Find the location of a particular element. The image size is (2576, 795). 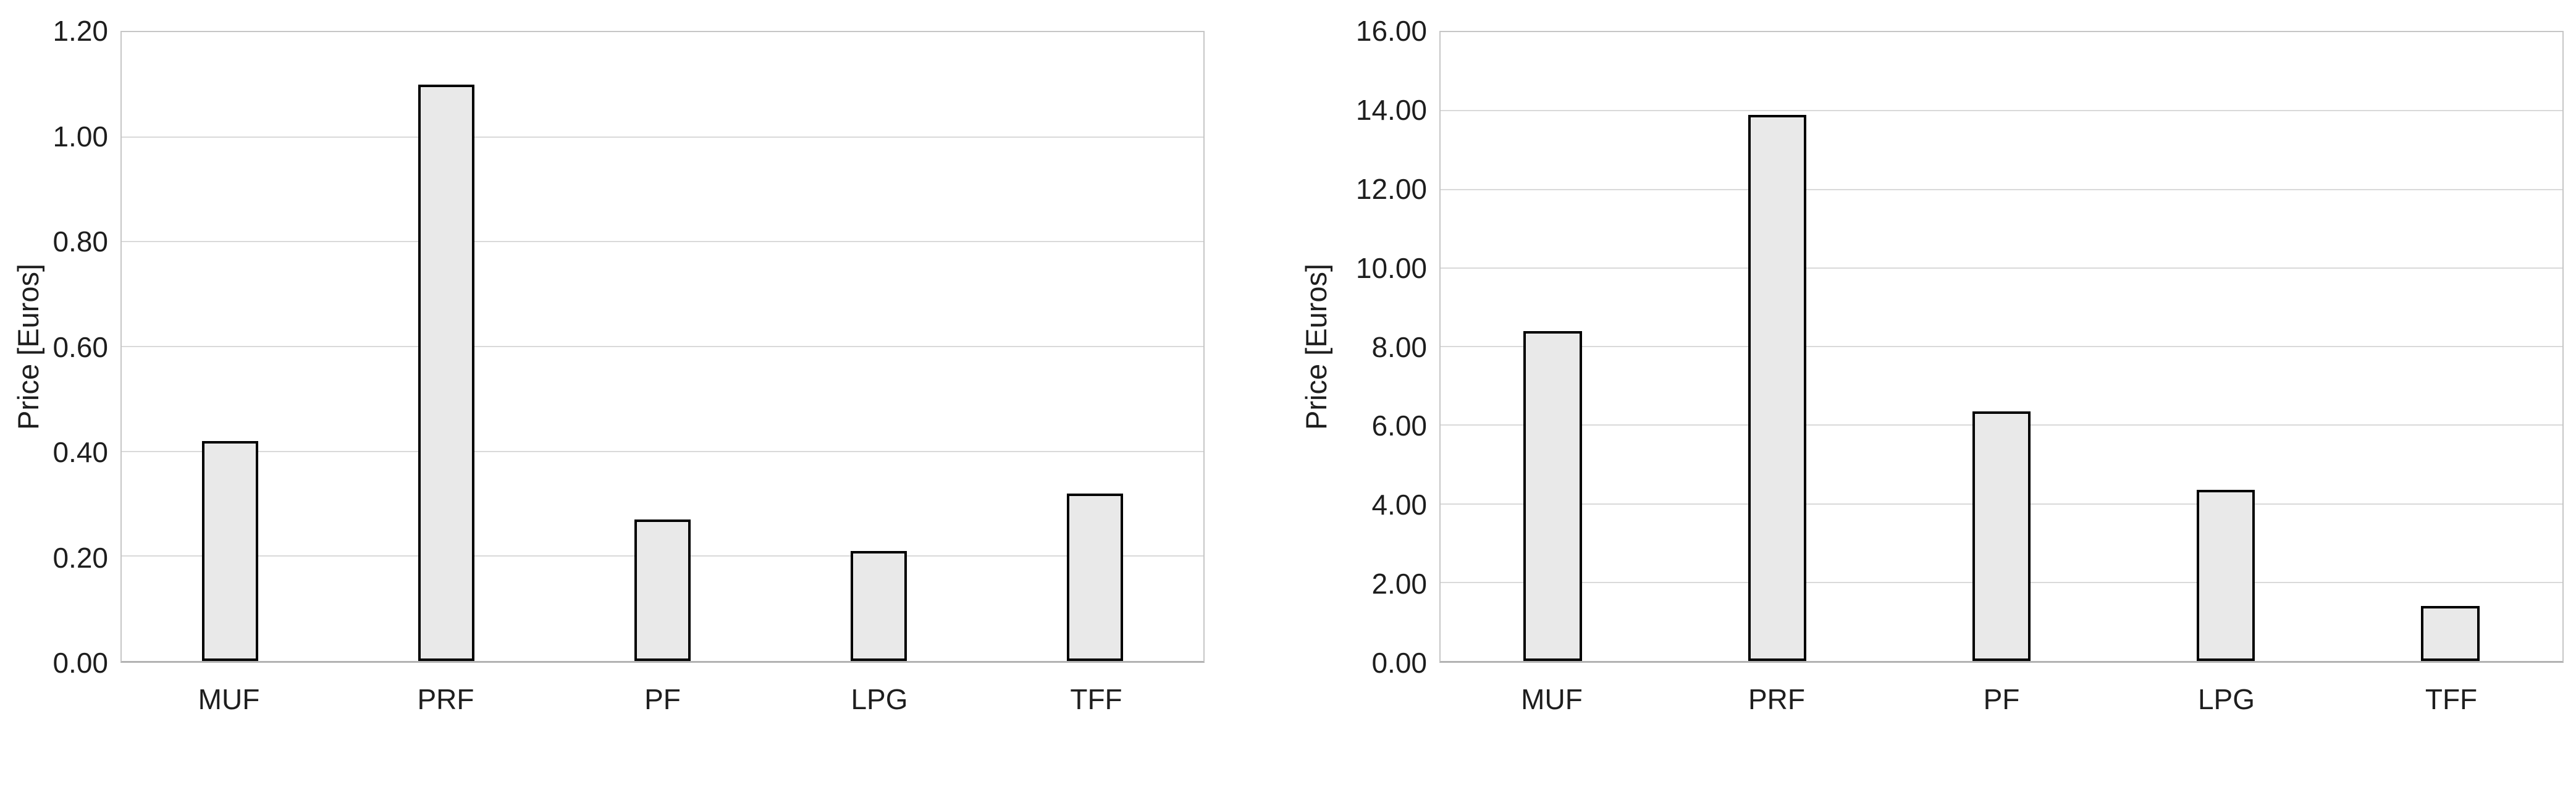

y-tick-label: 8.00 is located at coordinates (1399, 346).